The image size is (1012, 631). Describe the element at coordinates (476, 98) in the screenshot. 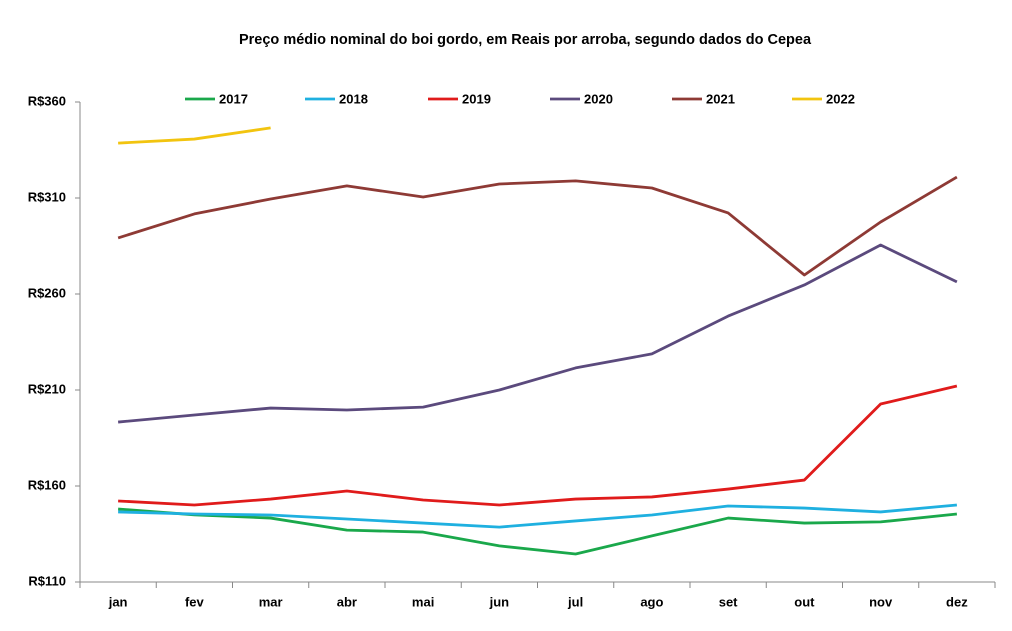

I see `legend-label: 2019` at that location.